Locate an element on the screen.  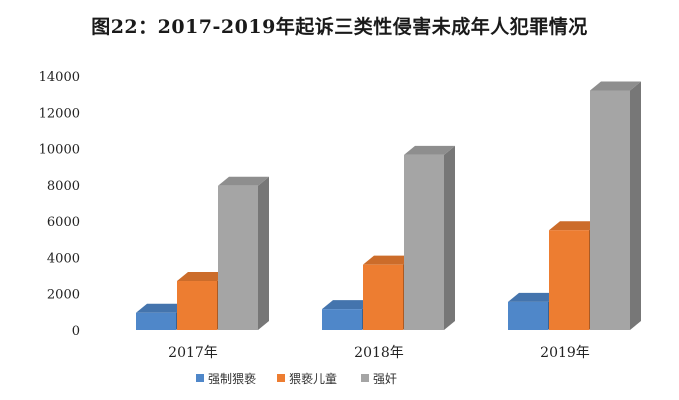
y-tick-label: 0 is located at coordinates (76, 331).